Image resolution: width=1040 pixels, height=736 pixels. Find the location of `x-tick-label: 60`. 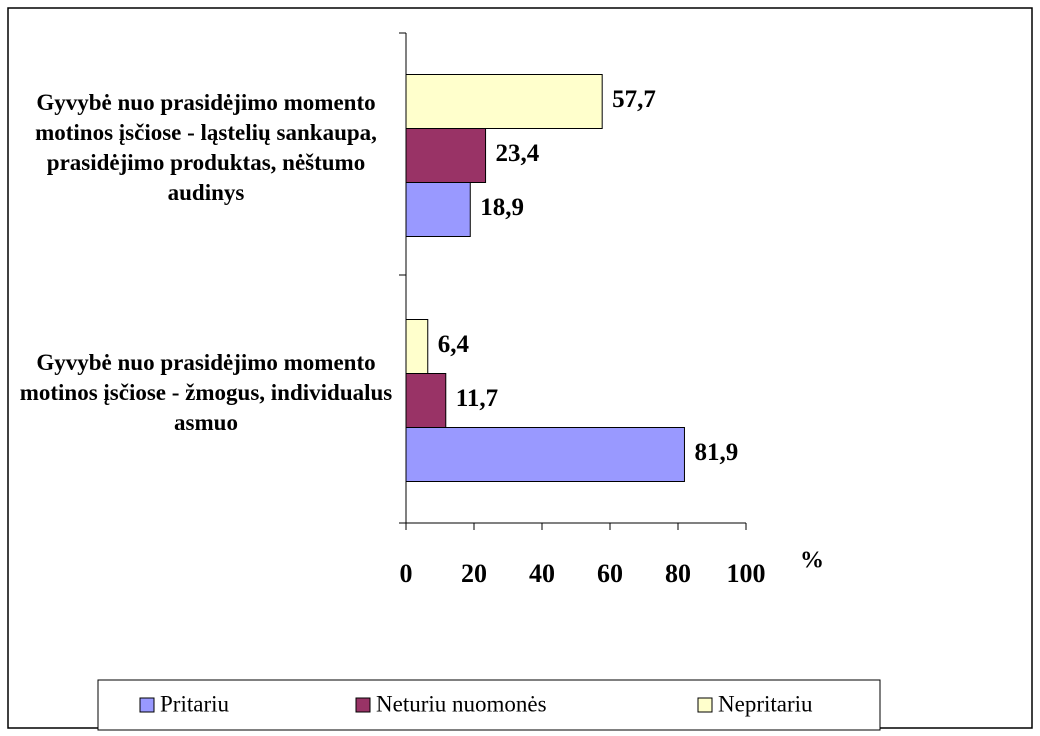

x-tick-label: 60 is located at coordinates (610, 573).